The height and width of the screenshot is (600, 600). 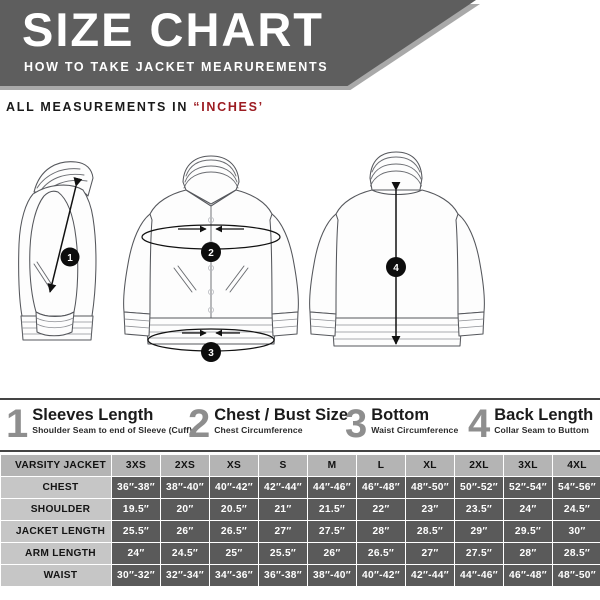 I want to click on cell-arm-length-4xl: 28.5″, so click(x=576, y=553).